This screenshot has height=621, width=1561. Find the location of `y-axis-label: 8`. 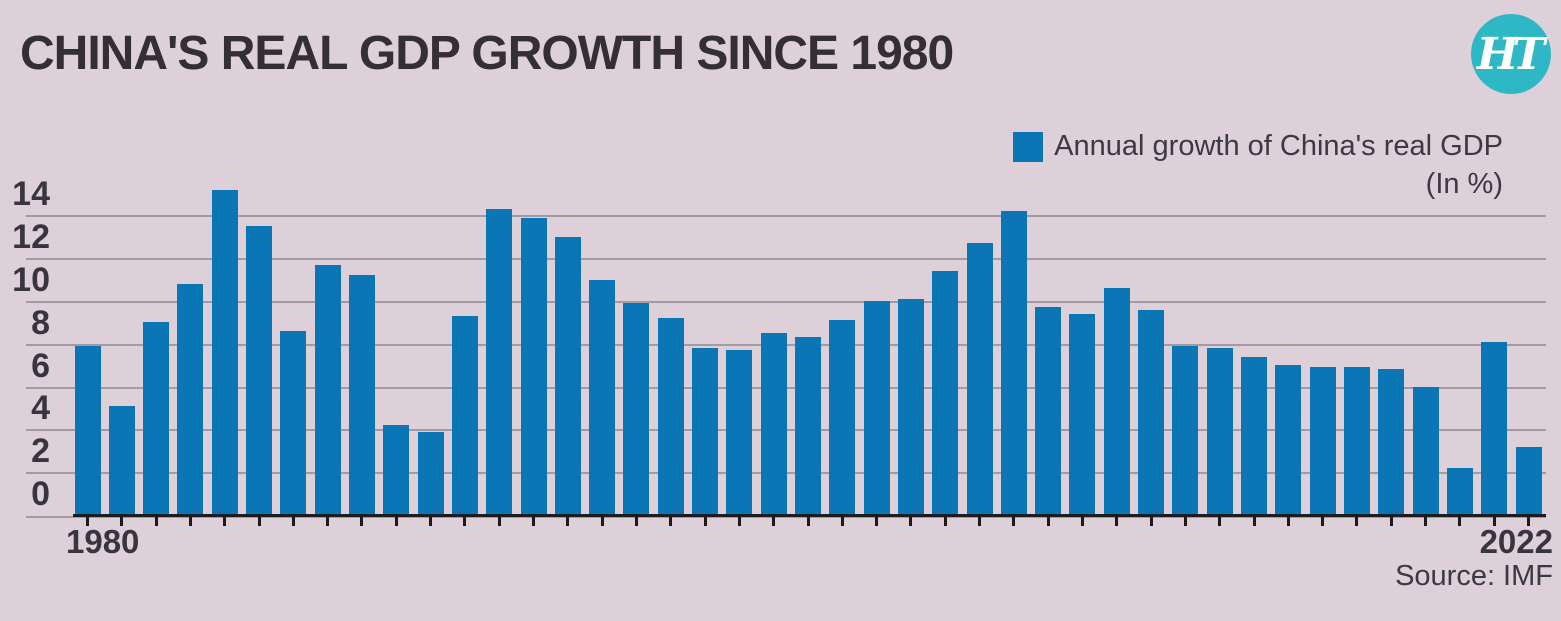

y-axis-label: 8 is located at coordinates (40, 322).